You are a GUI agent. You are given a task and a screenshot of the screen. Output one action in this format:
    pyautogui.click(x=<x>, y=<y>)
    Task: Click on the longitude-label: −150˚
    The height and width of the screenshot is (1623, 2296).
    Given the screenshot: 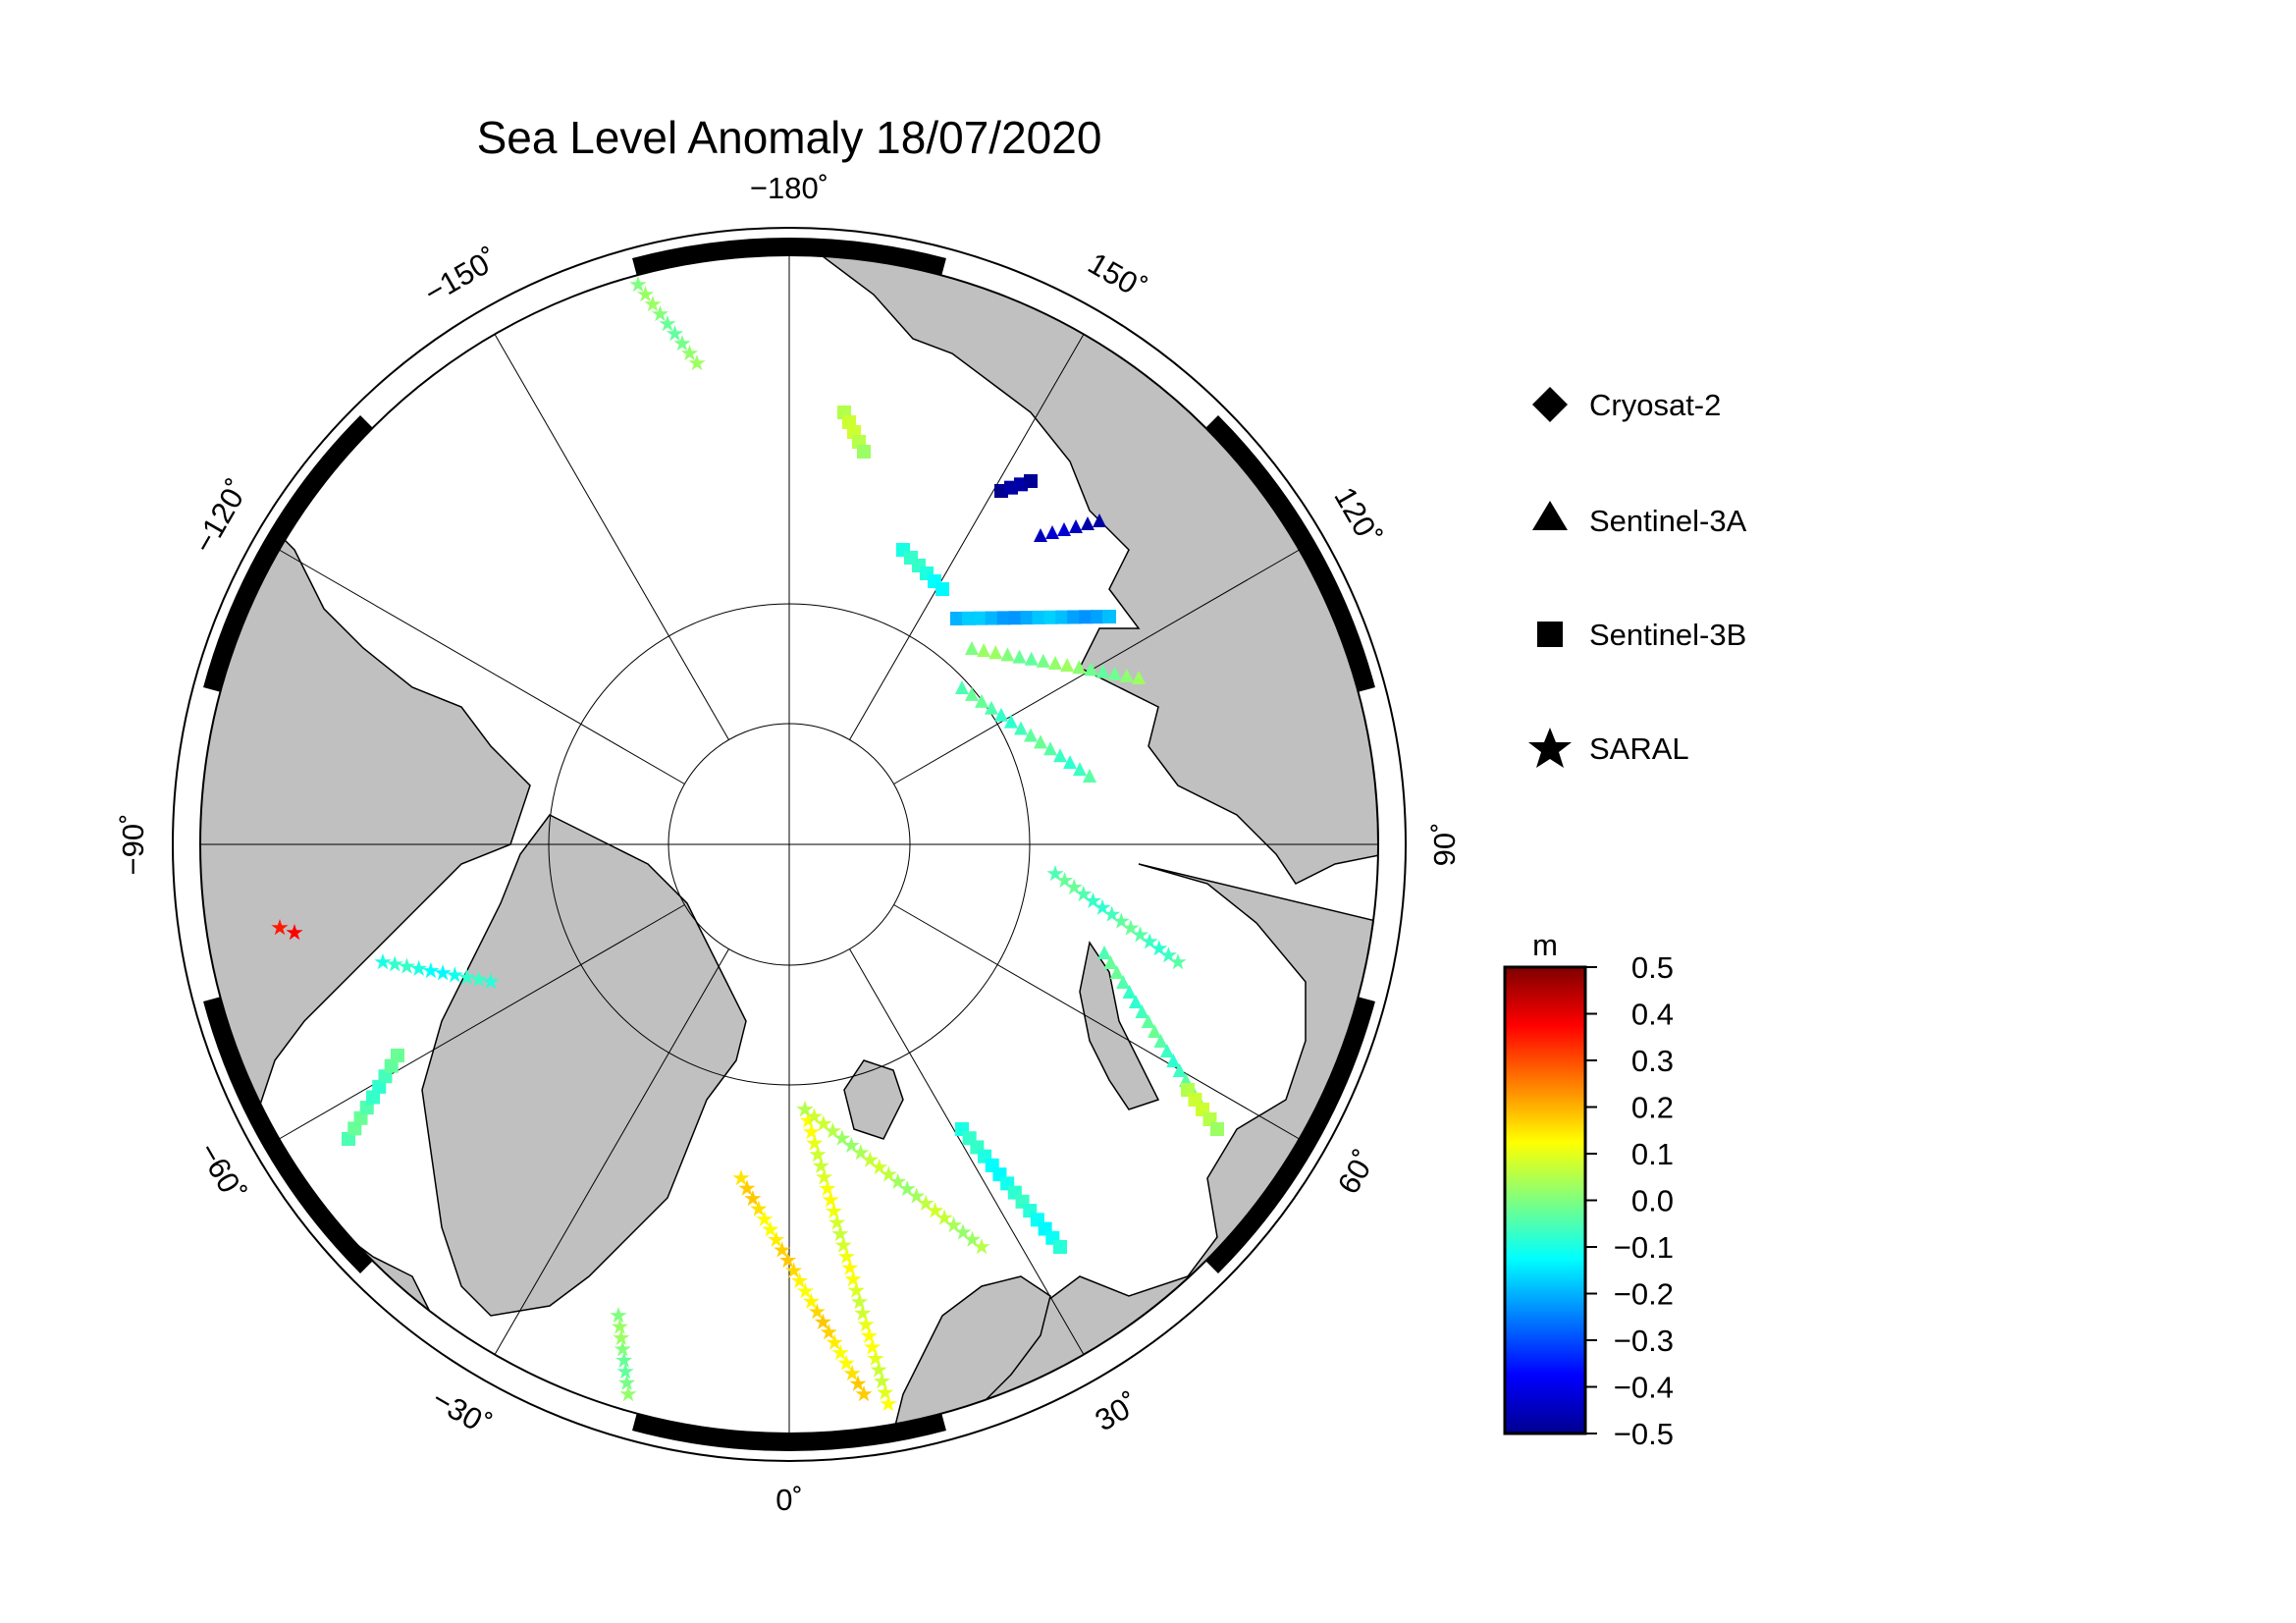 What is the action you would take?
    pyautogui.click(x=461, y=276)
    